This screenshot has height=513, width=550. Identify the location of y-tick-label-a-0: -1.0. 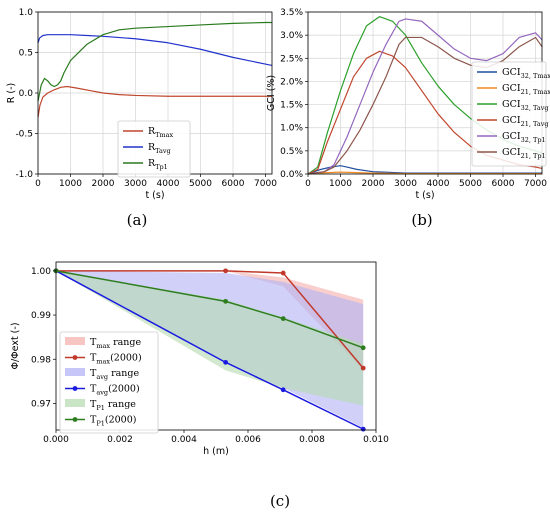
(24, 175).